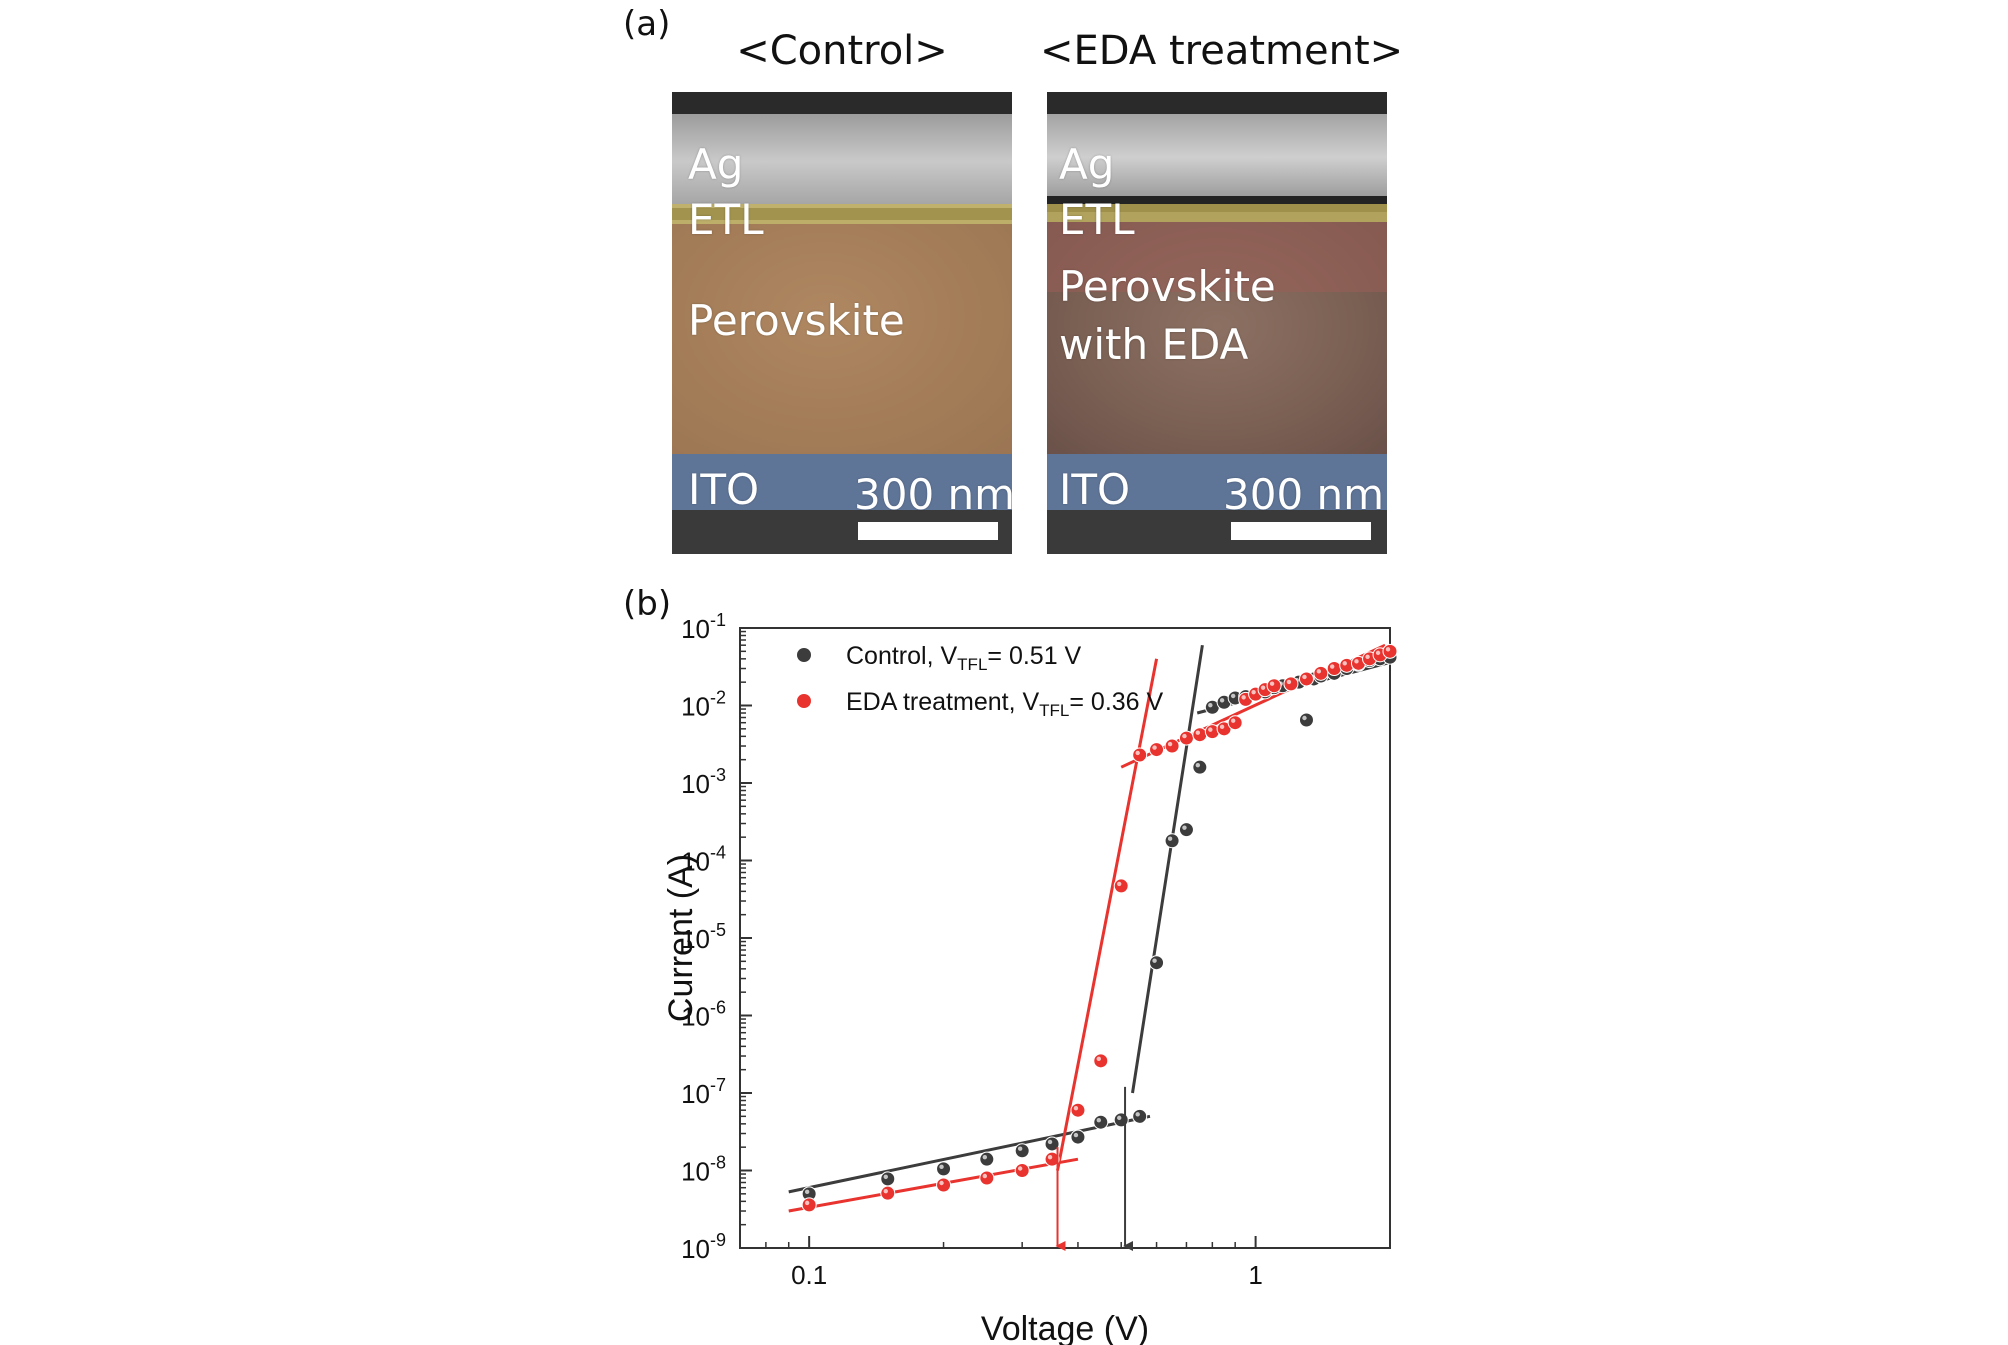 This screenshot has height=1345, width=2008. Describe the element at coordinates (1217, 162) in the screenshot. I see `eda-ag-layer` at that location.